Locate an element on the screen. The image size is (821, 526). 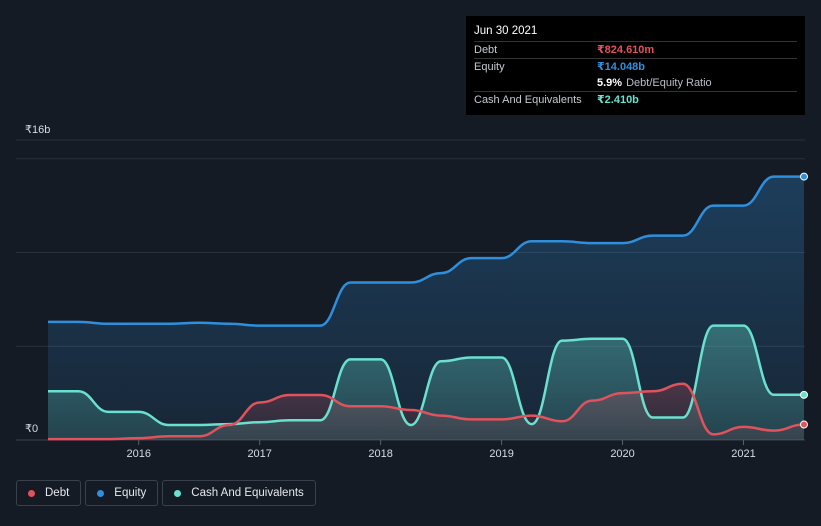
debt-end-marker is located at coordinates (804, 424).